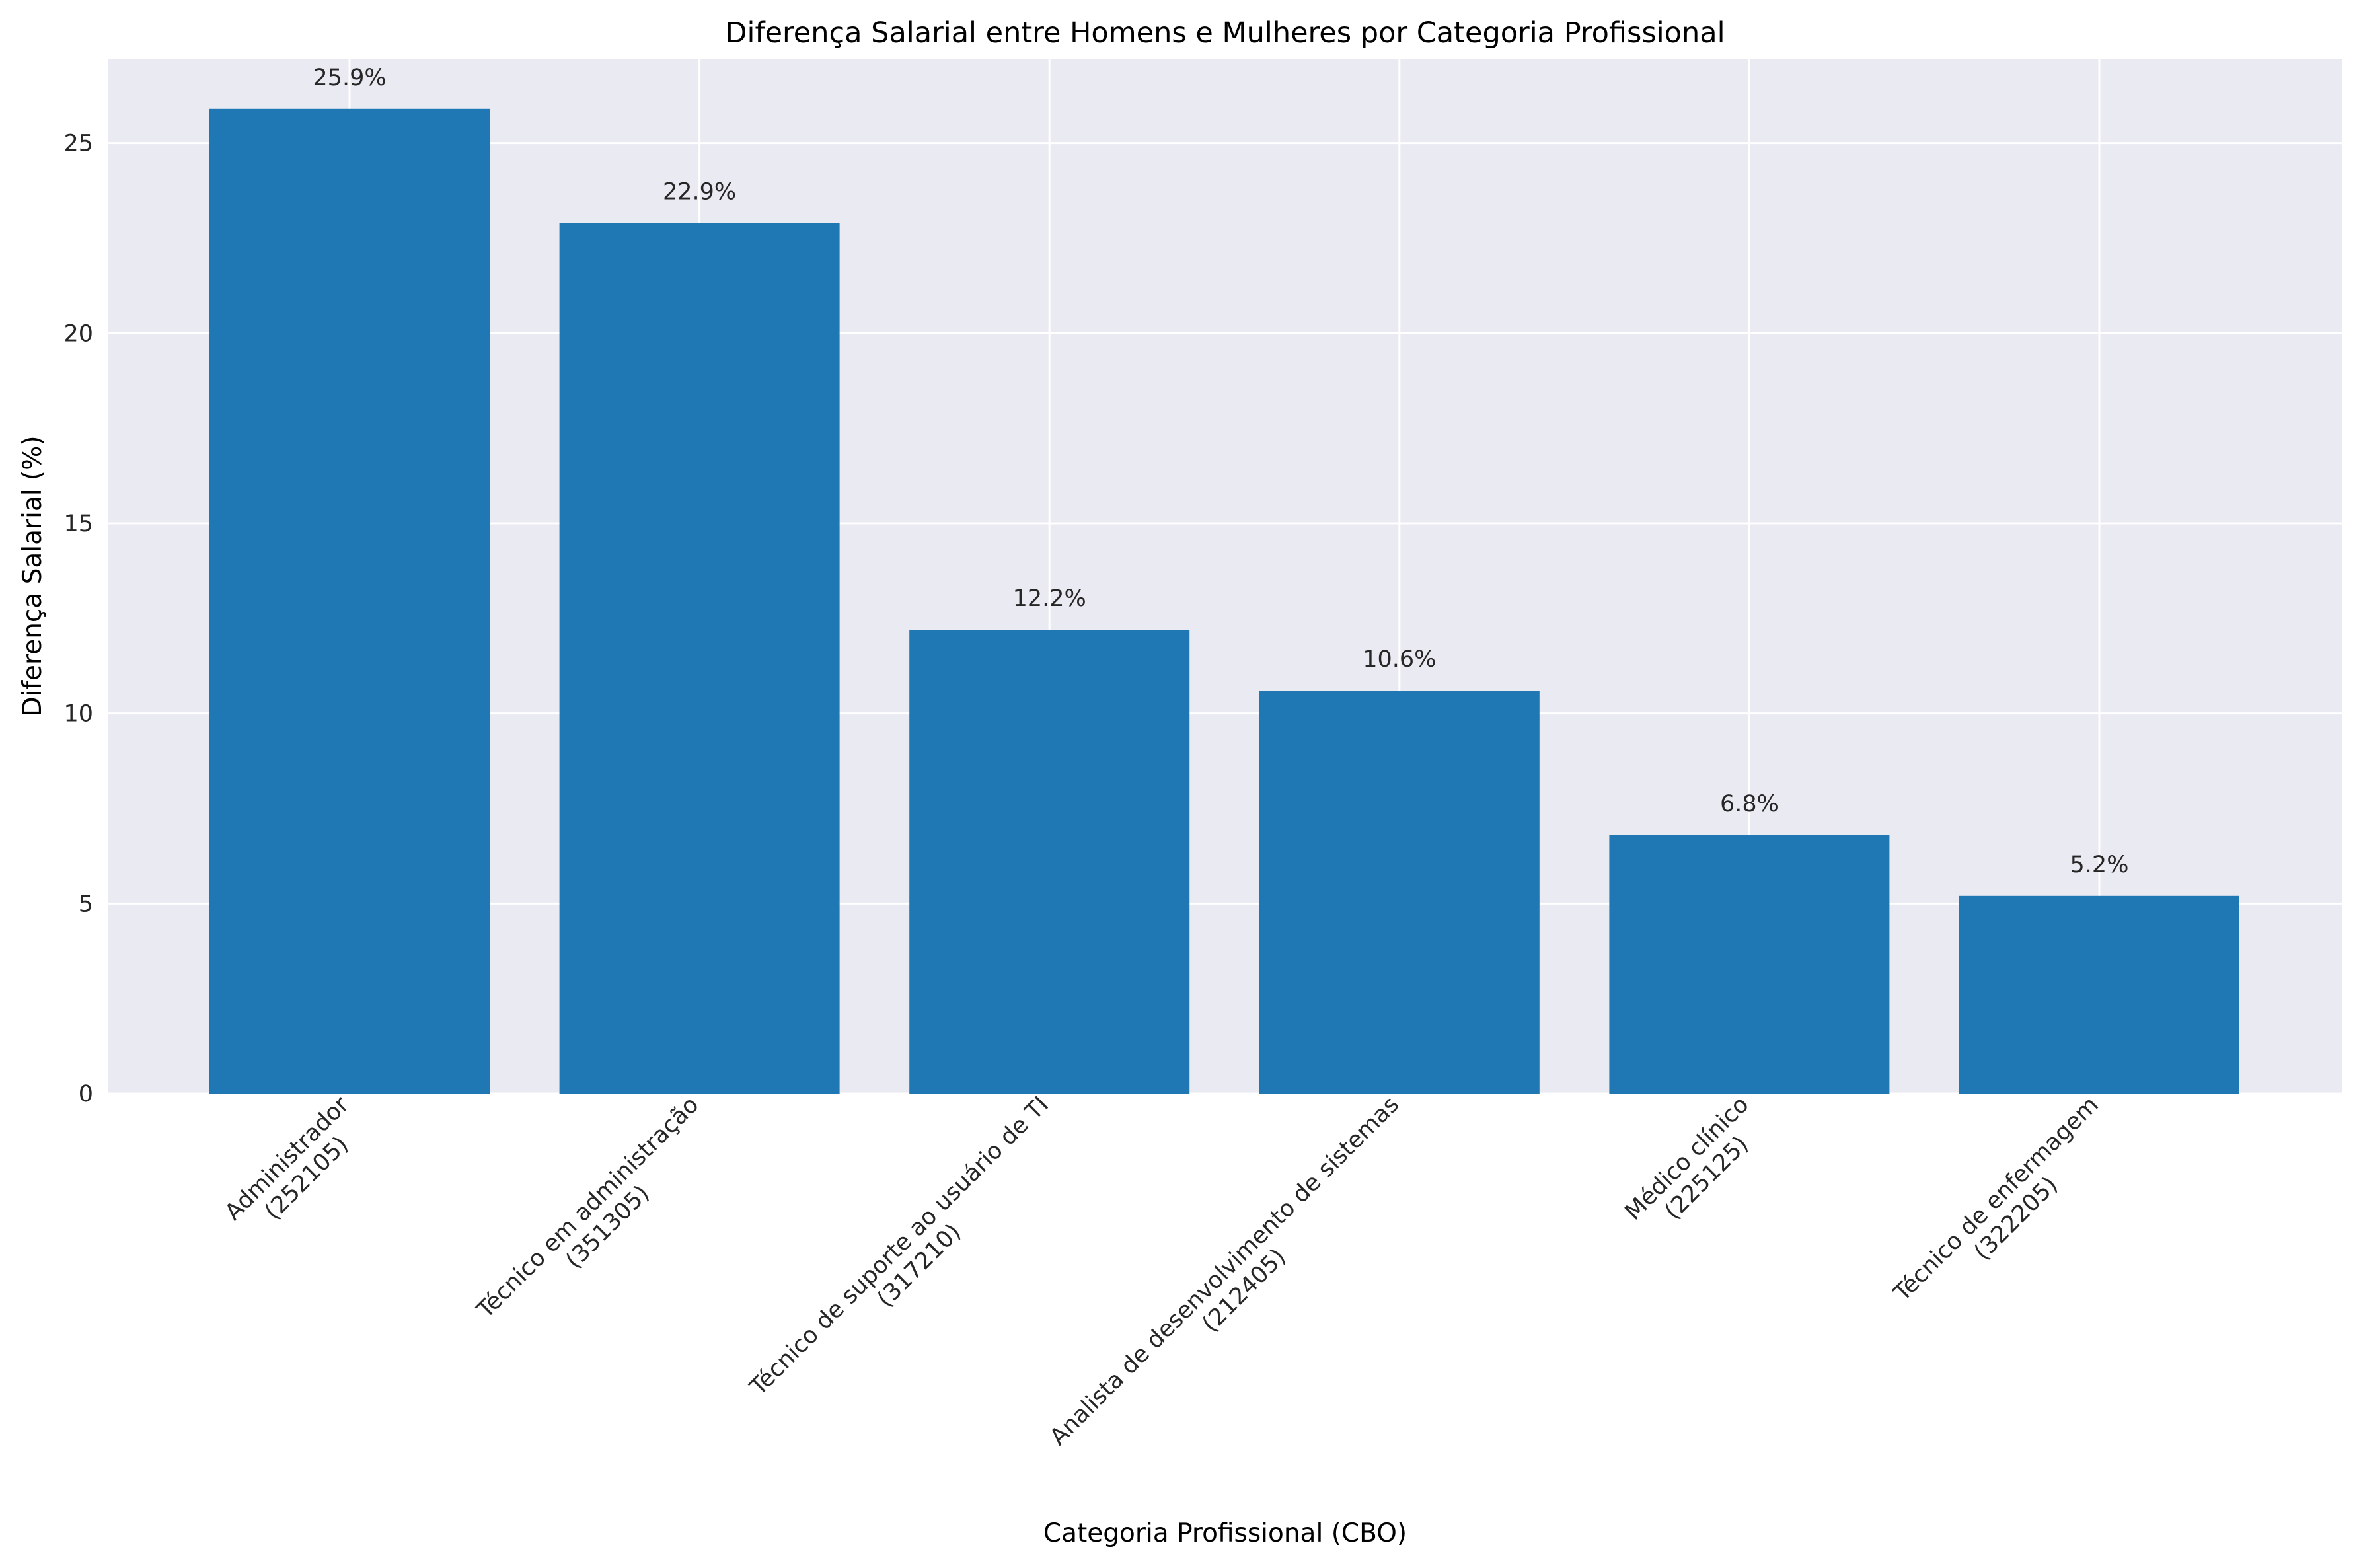  Describe the element at coordinates (78, 619) in the screenshot. I see `y-axis-ticks: 0 5 10 15 20 25` at that location.